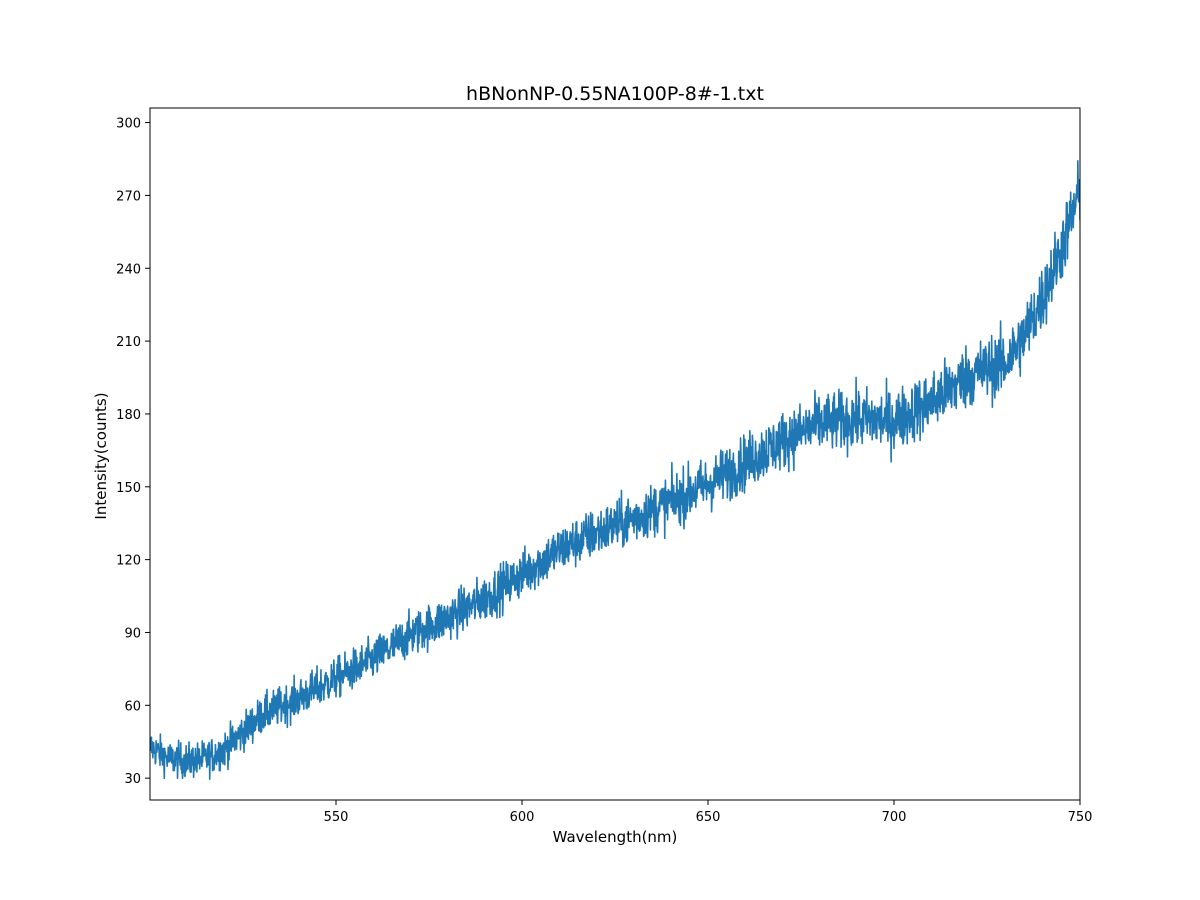 This screenshot has height=900, width=1200. Describe the element at coordinates (132, 633) in the screenshot. I see `y-tick-label: 90` at that location.